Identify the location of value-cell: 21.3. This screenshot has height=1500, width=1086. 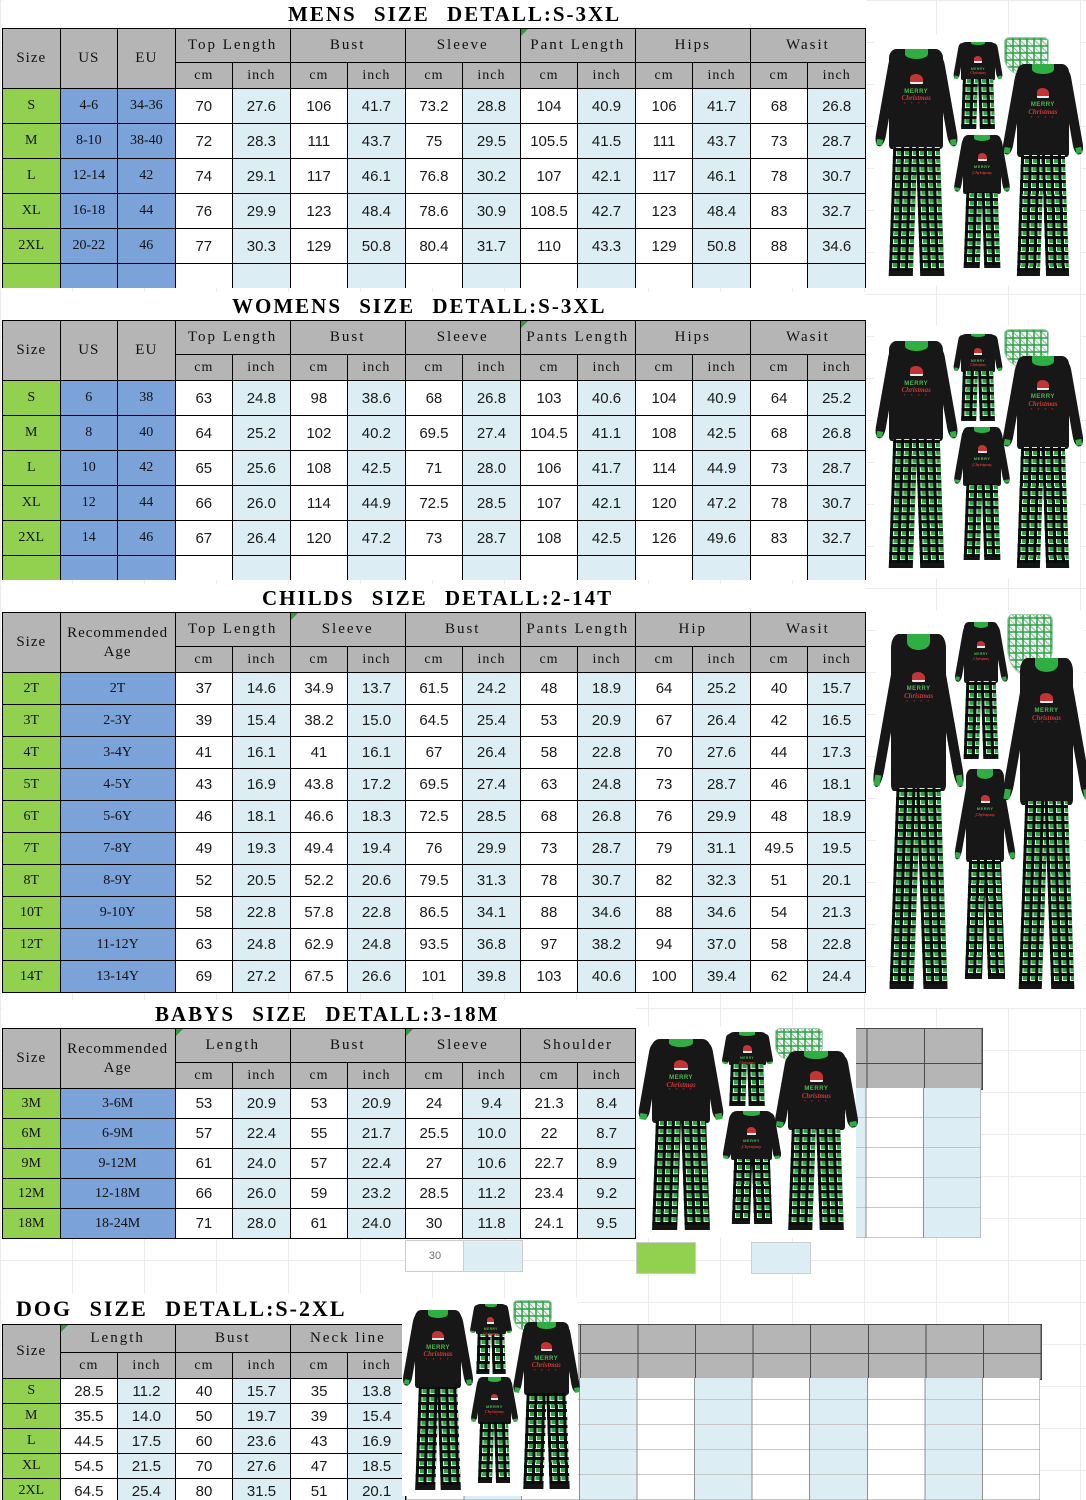
(836, 912).